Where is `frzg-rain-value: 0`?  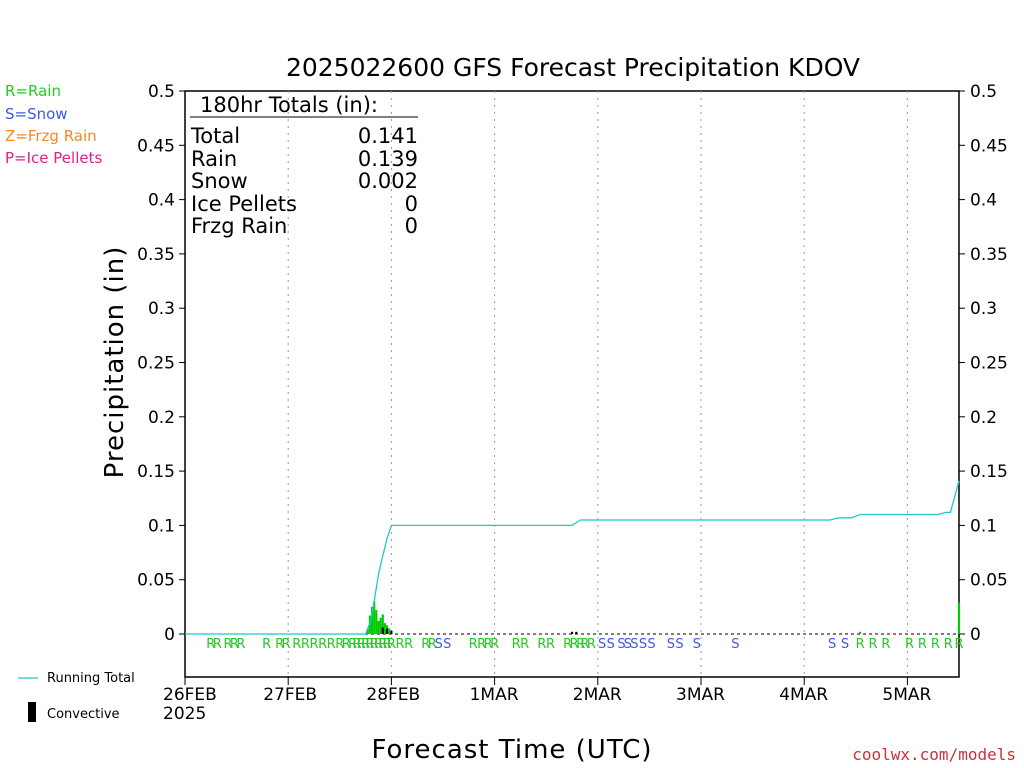 frzg-rain-value: 0 is located at coordinates (411, 226).